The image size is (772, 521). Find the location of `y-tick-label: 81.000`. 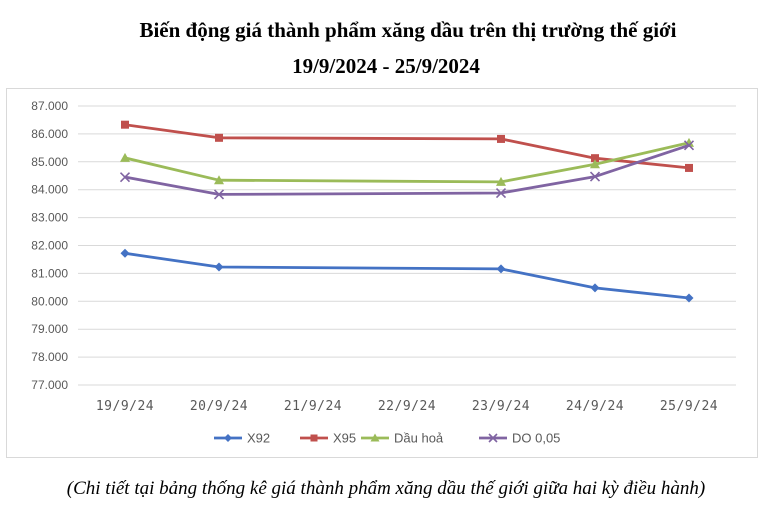

y-tick-label: 81.000 is located at coordinates (49, 273).